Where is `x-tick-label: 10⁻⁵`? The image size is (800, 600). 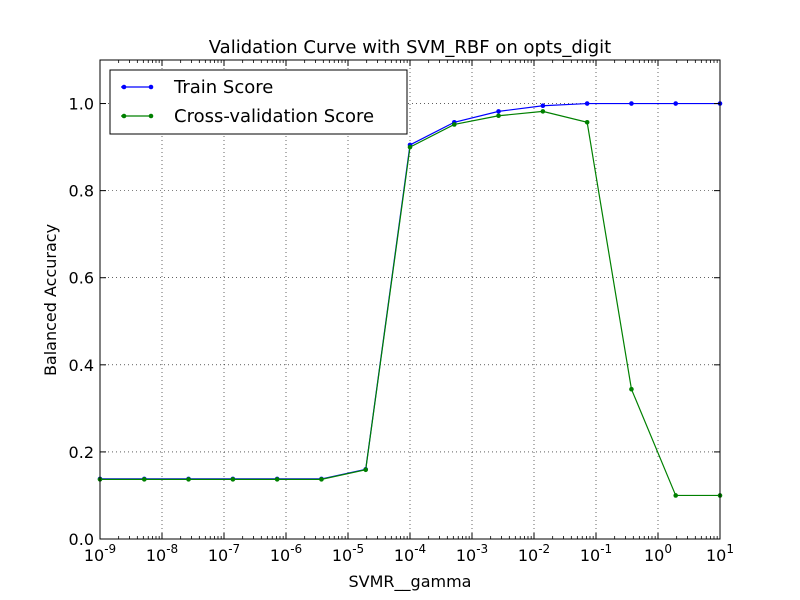 x-tick-label: 10⁻⁵ is located at coordinates (348, 553).